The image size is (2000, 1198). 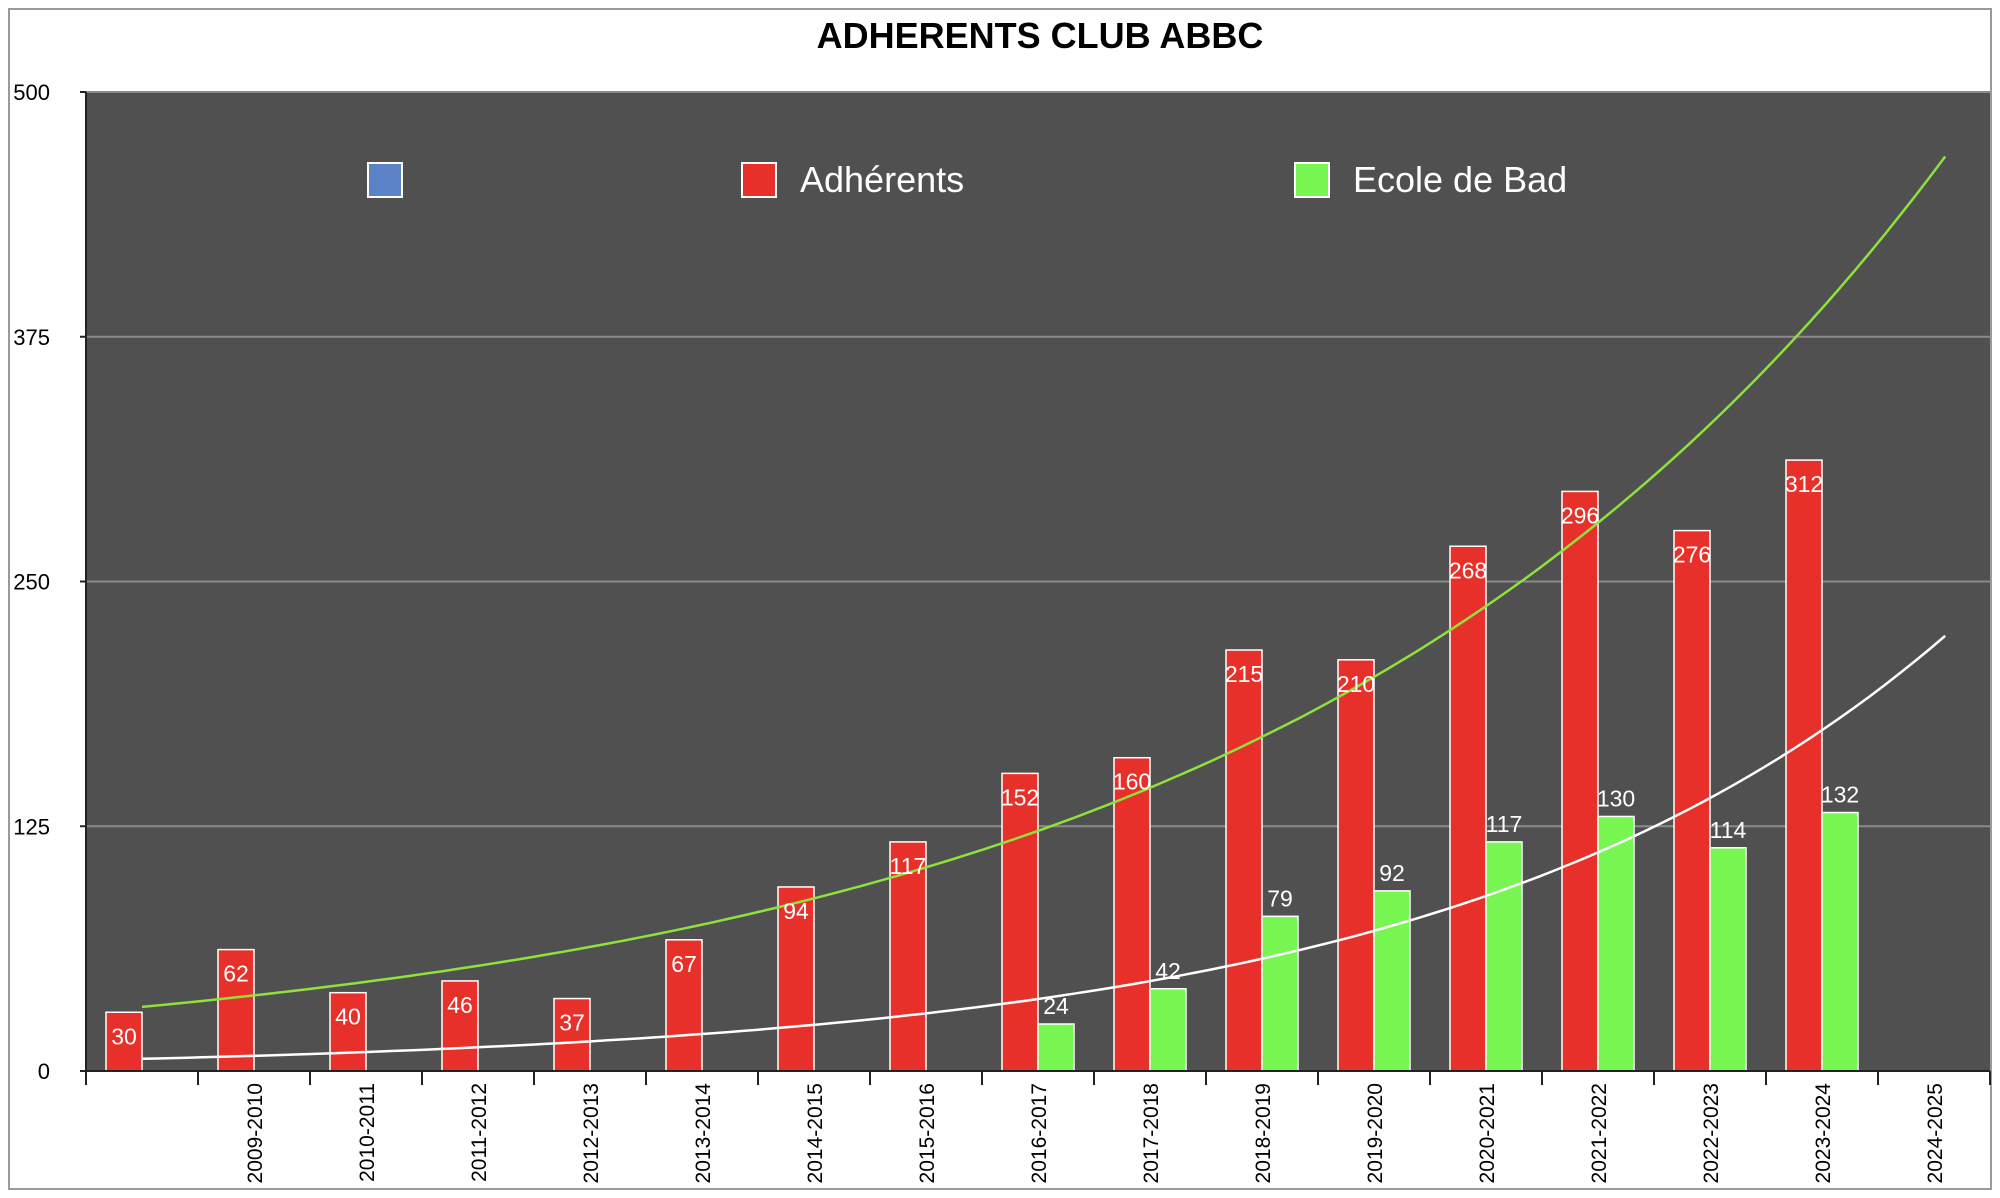 What do you see at coordinates (1711, 1133) in the screenshot?
I see `x-tick-label: 2022-2023` at bounding box center [1711, 1133].